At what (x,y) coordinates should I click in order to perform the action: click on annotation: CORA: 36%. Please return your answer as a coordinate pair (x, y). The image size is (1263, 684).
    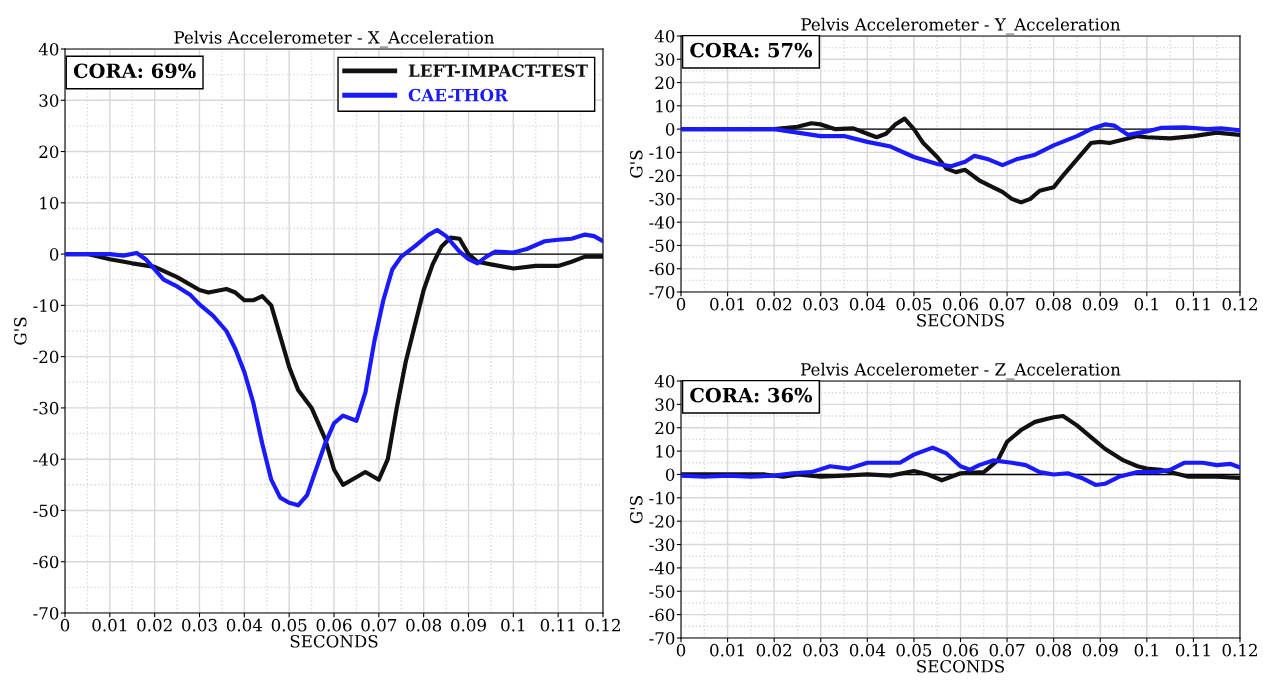
    Looking at the image, I should click on (751, 395).